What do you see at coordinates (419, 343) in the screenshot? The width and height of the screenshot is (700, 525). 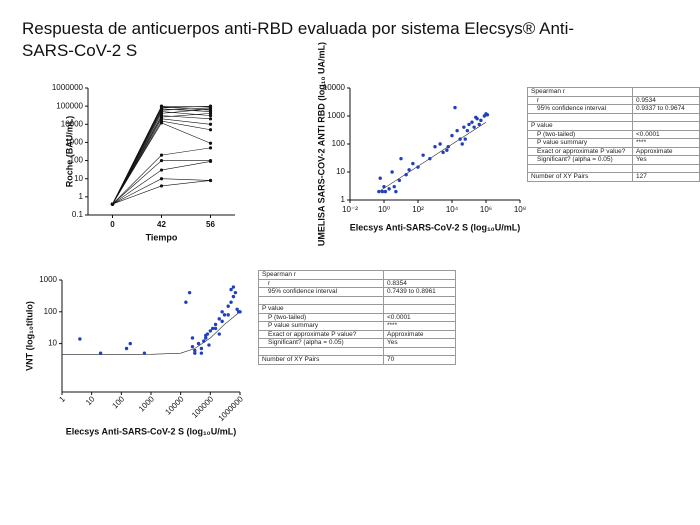 I see `table-cell: Yes` at bounding box center [419, 343].